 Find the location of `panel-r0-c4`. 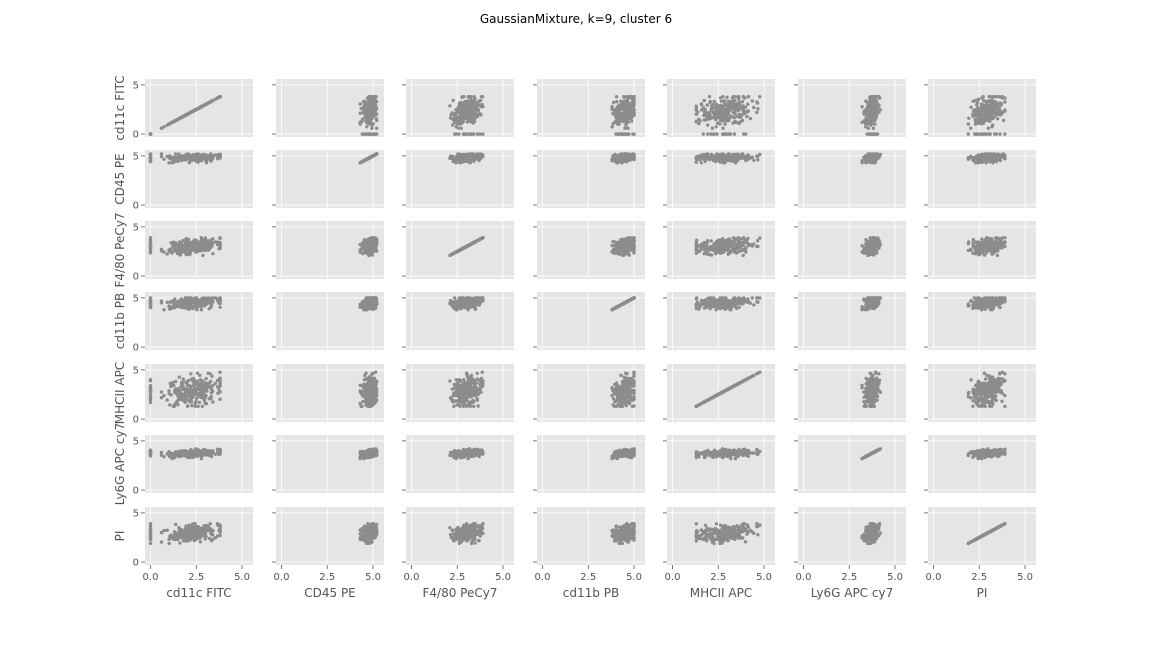

panel-r0-c4 is located at coordinates (719, 108).